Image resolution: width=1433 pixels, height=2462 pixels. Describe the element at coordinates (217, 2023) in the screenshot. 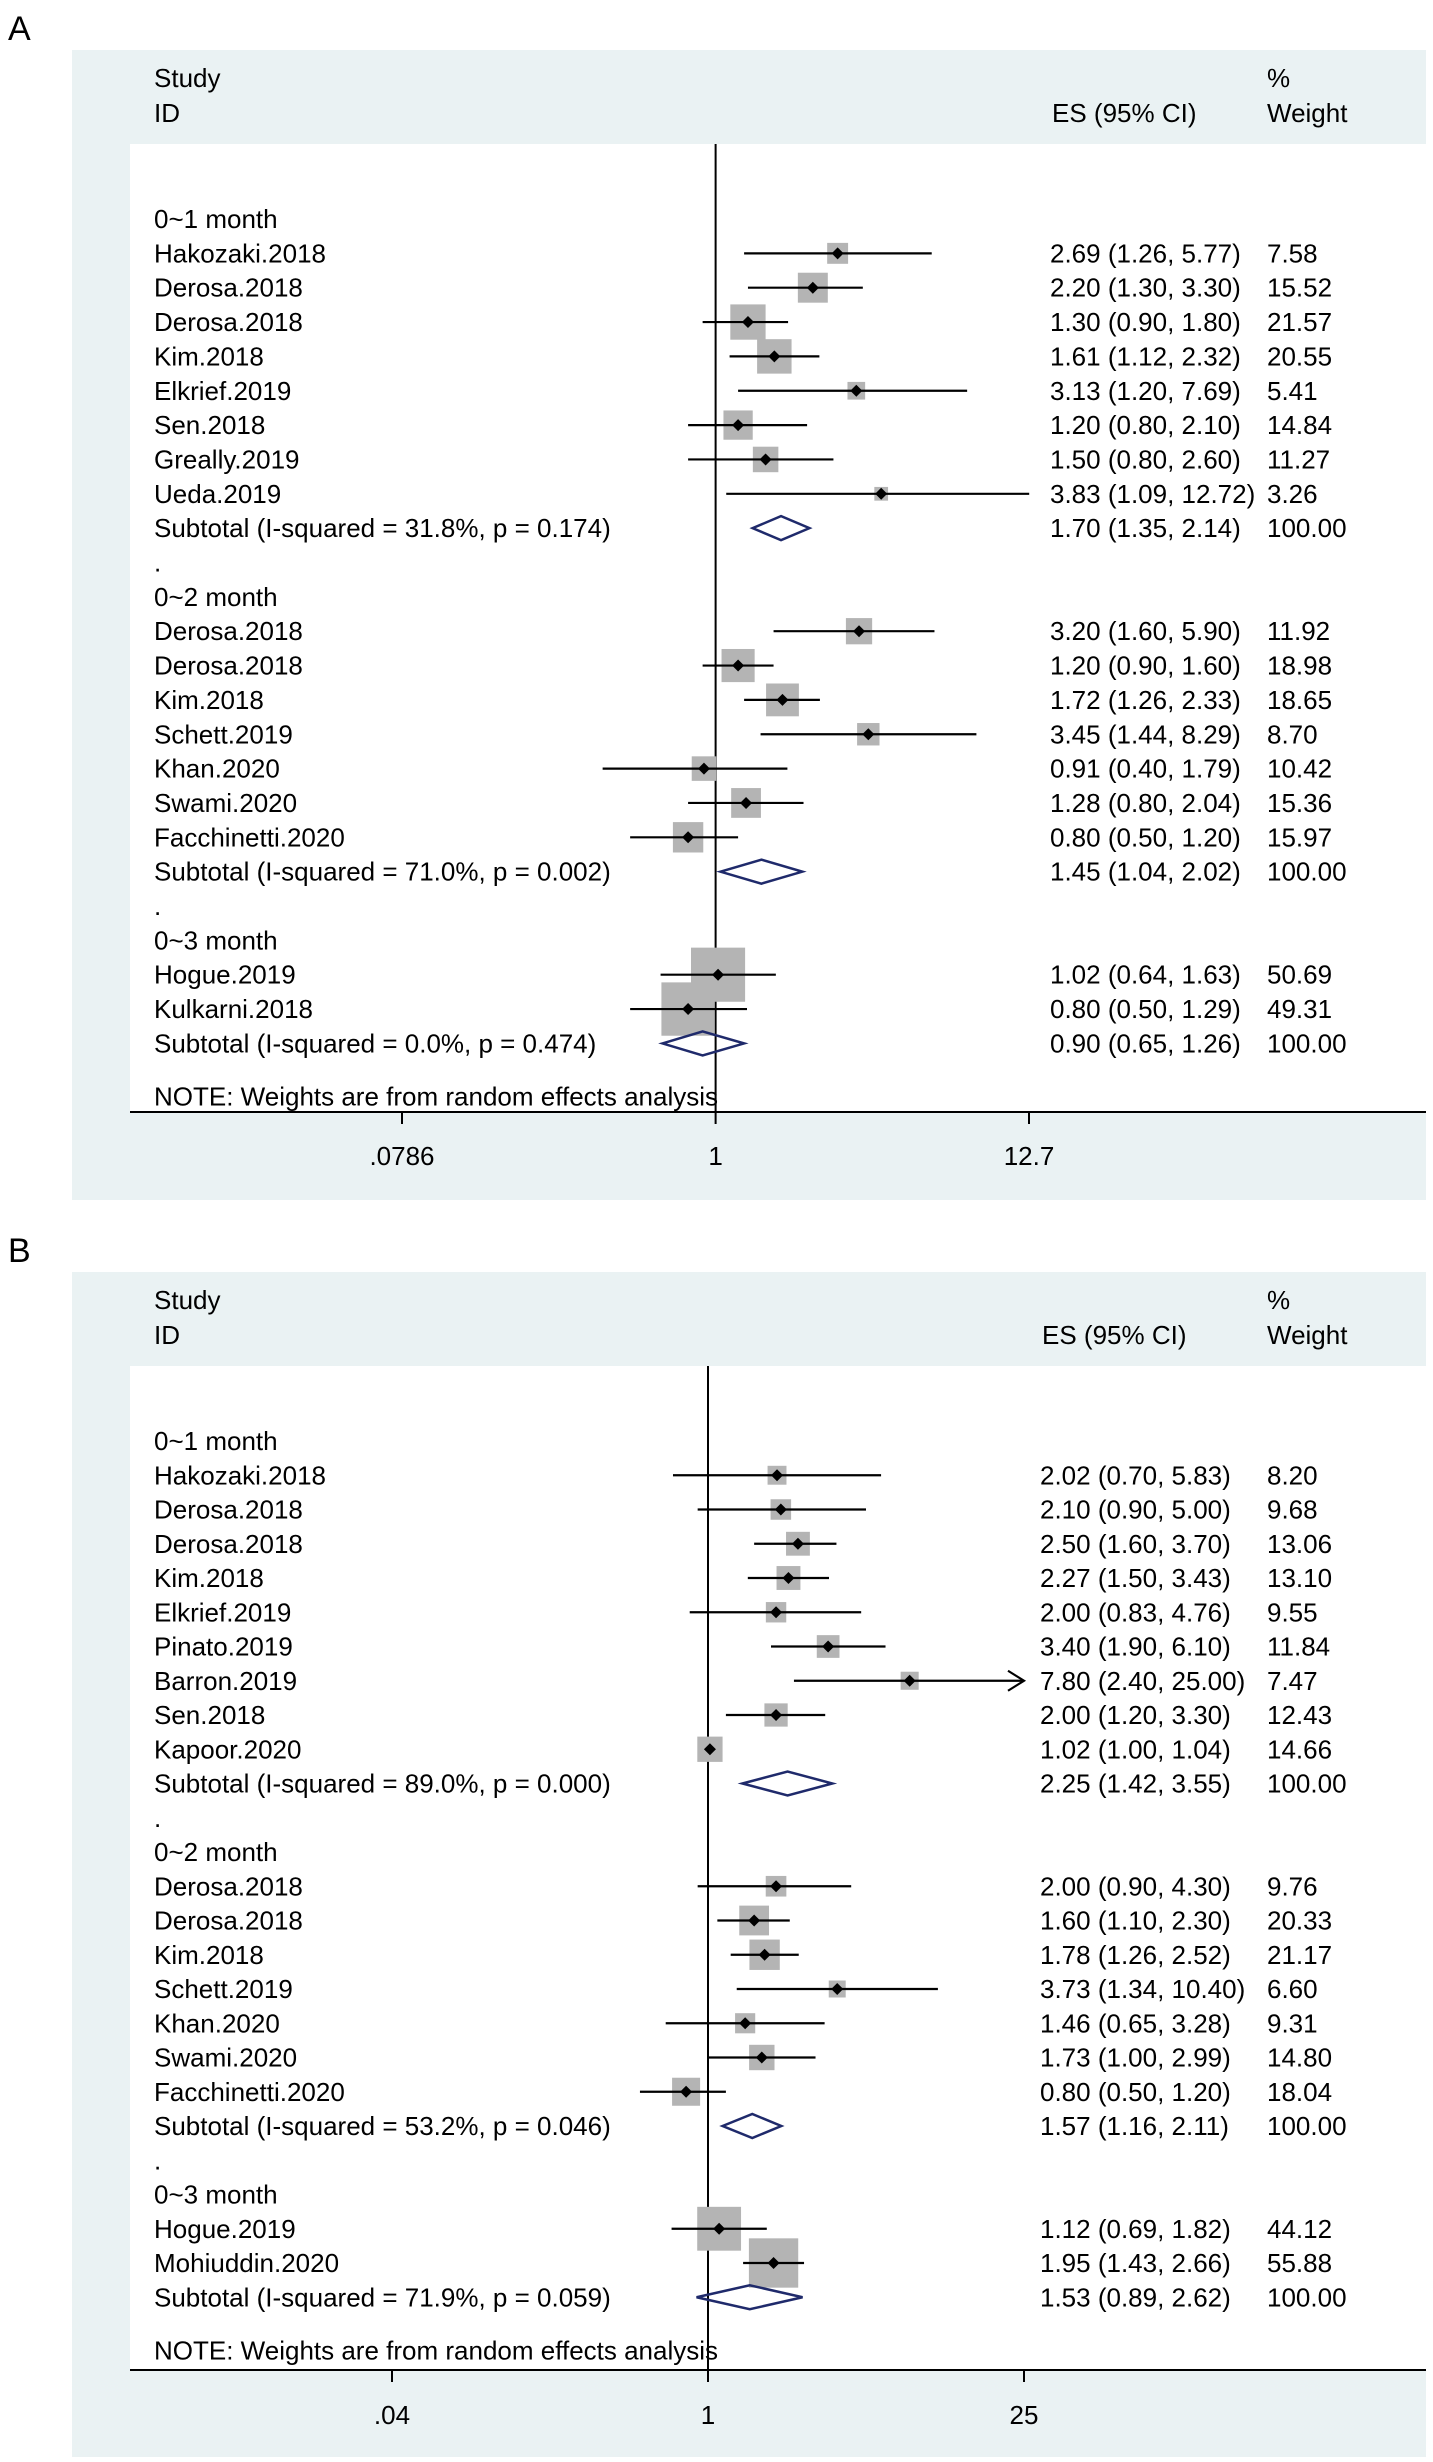

I see `study-label: Khan.2020` at that location.